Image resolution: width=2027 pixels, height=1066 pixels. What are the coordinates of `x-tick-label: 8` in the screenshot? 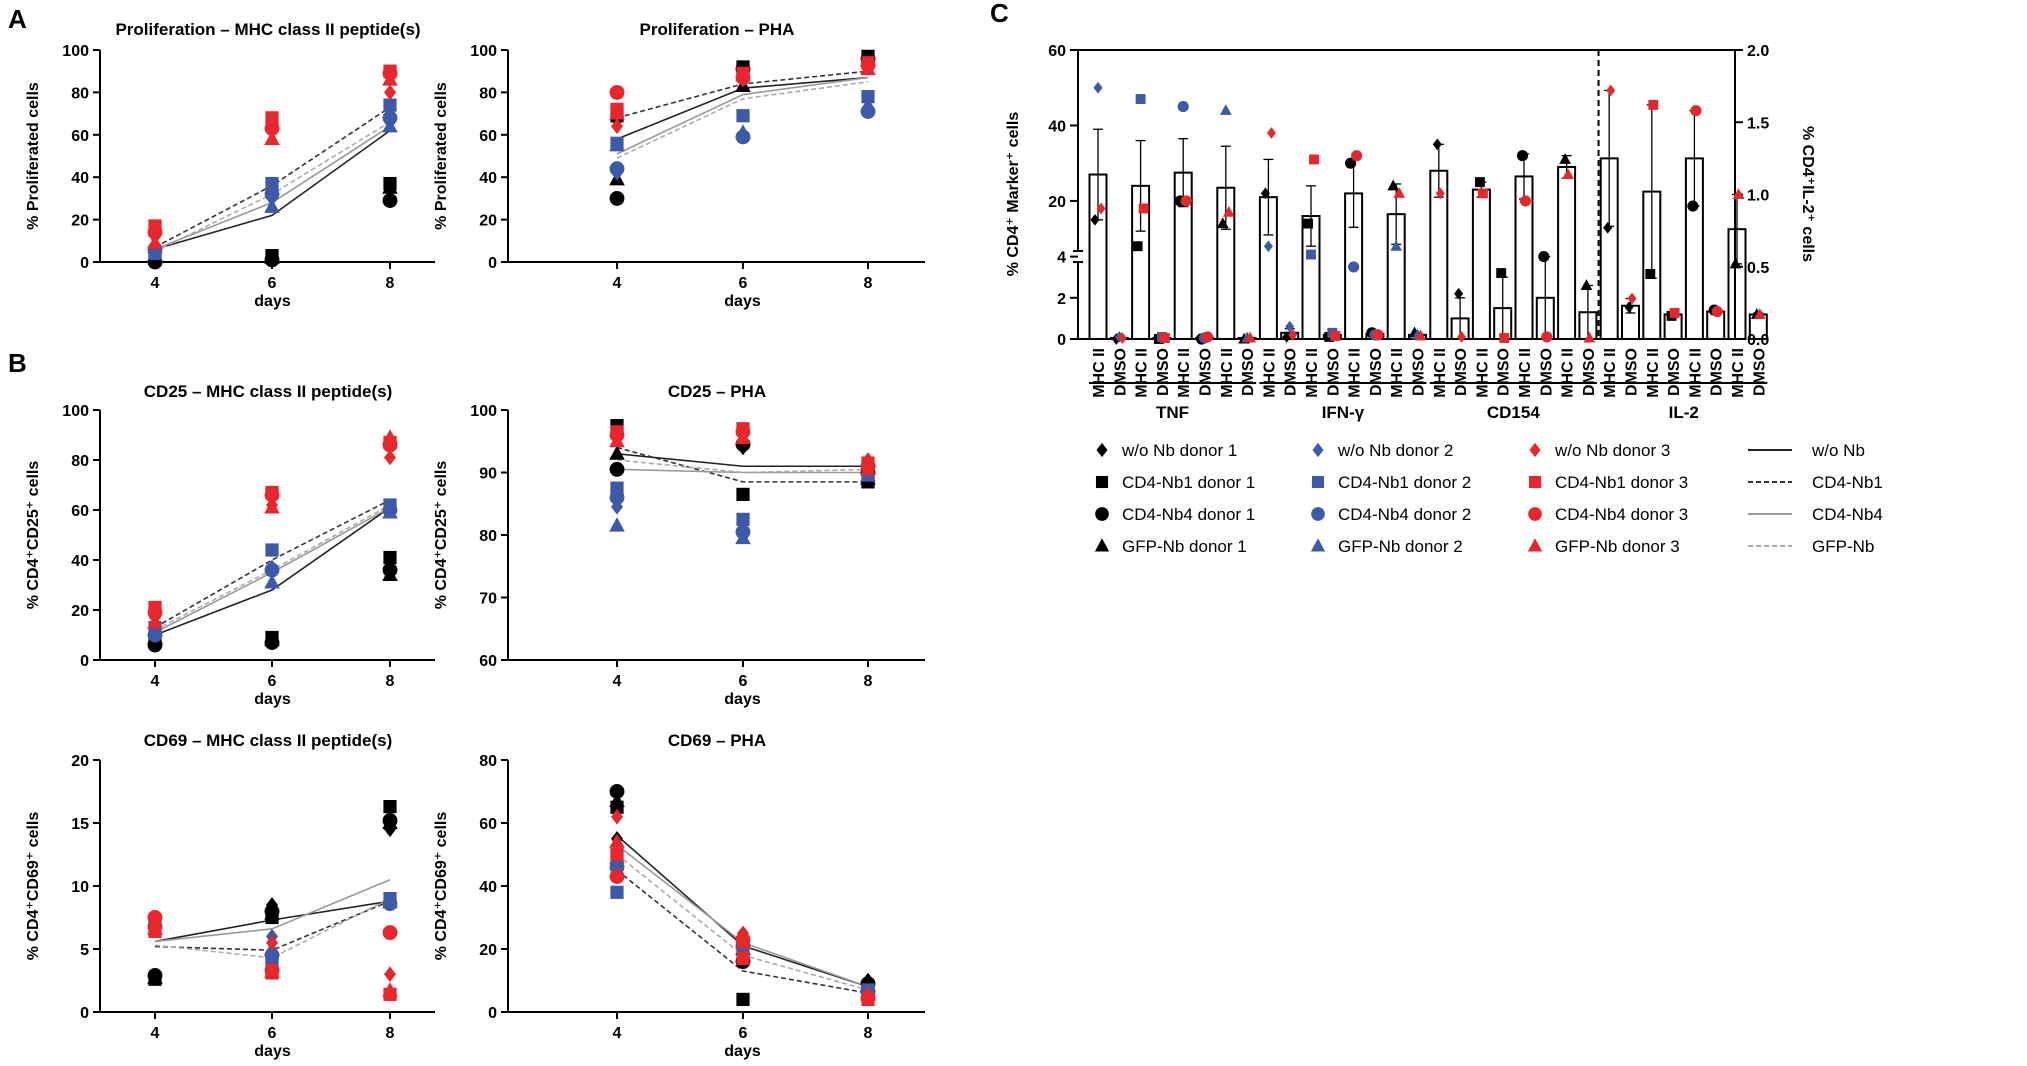 It's located at (868, 1033).